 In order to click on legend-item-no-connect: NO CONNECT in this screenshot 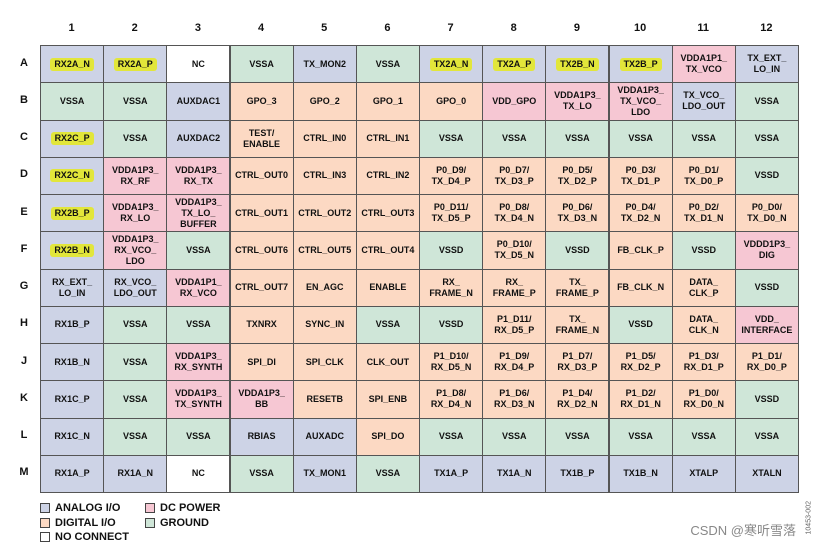, I will do `click(84, 537)`.